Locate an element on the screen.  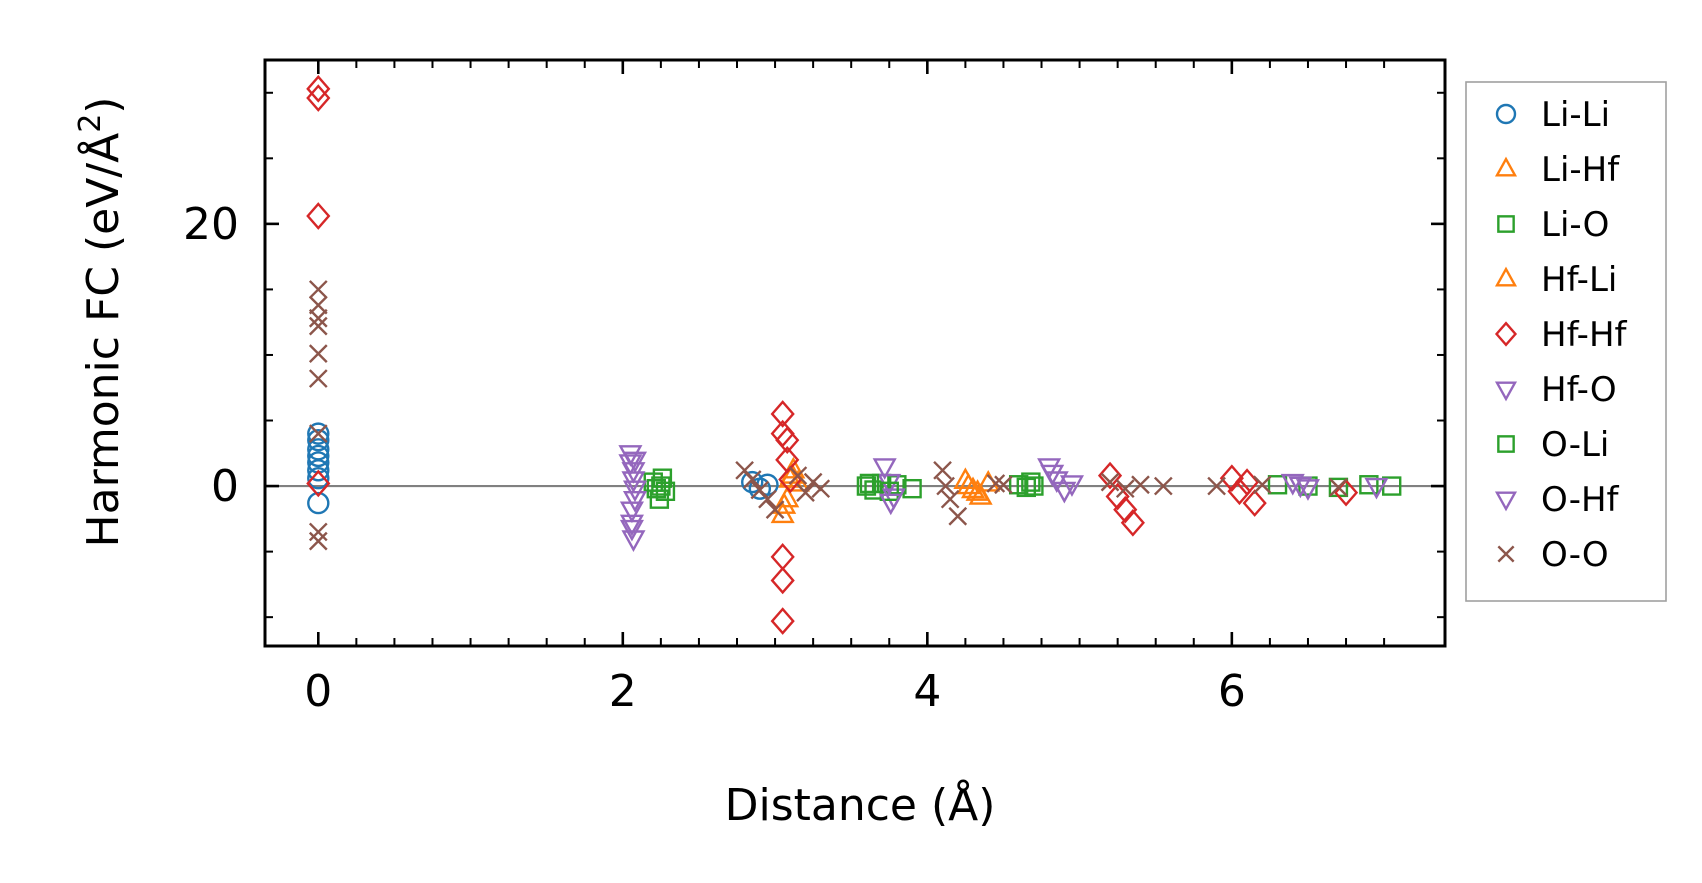
legend: Li-Li Li-Hf Li-O Hf-Li Hf-Hf Hf-O O-Li O-Hf O-O is located at coordinates (1566, 341).